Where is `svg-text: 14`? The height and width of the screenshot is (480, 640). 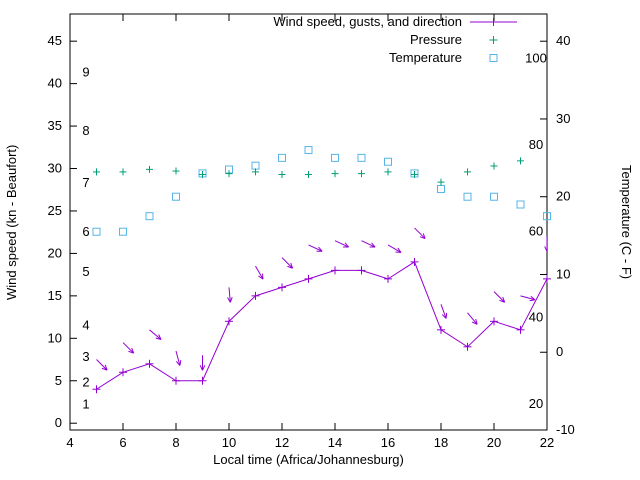
svg-text: 14 is located at coordinates (335, 442).